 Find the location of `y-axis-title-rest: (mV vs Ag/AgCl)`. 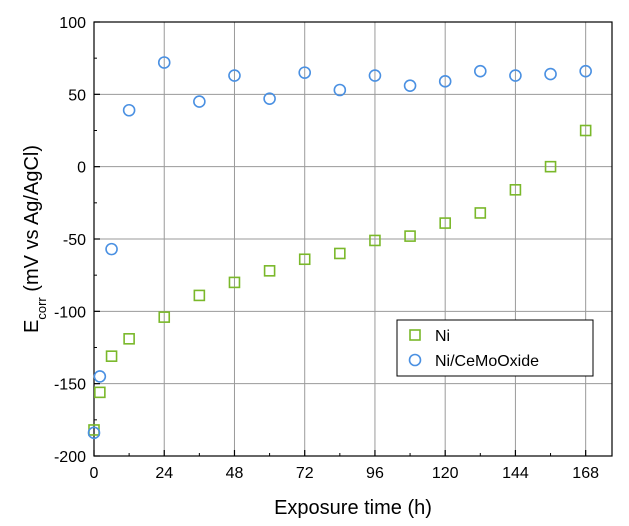

y-axis-title-rest: (mV vs Ag/AgCl) is located at coordinates (32, 221).